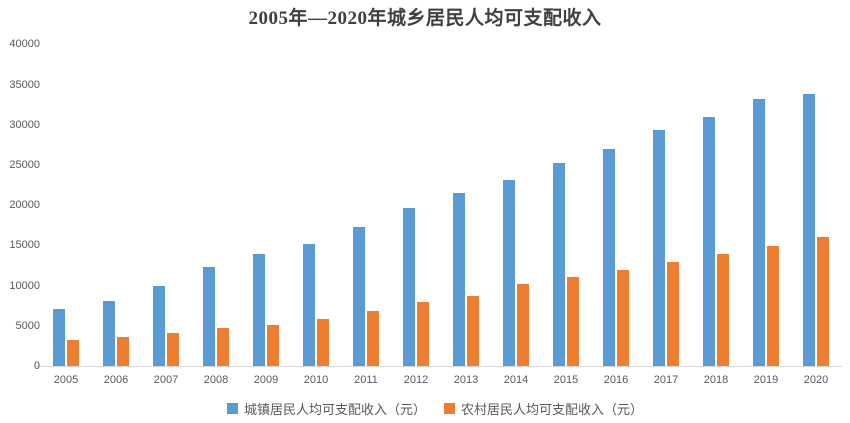  What do you see at coordinates (449, 408) in the screenshot?
I see `rural-series-swatch-icon` at bounding box center [449, 408].